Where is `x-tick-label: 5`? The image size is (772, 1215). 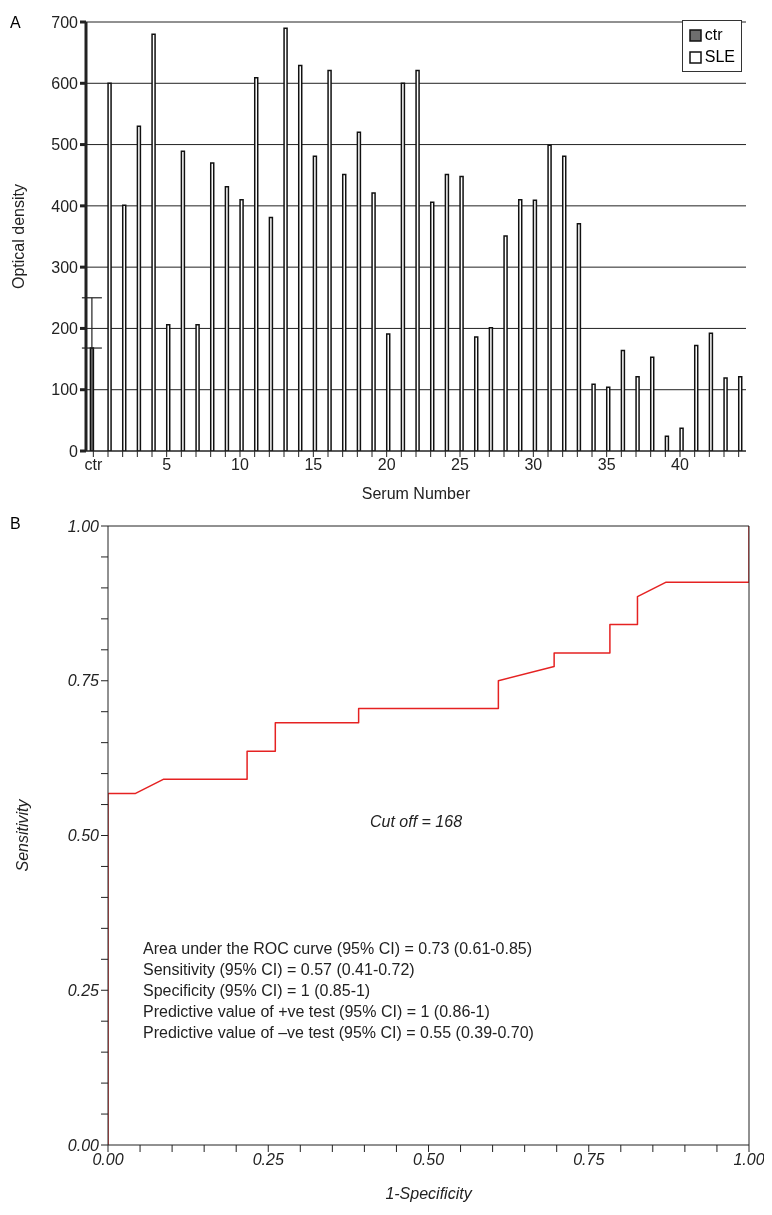 x-tick-label: 5 is located at coordinates (167, 465).